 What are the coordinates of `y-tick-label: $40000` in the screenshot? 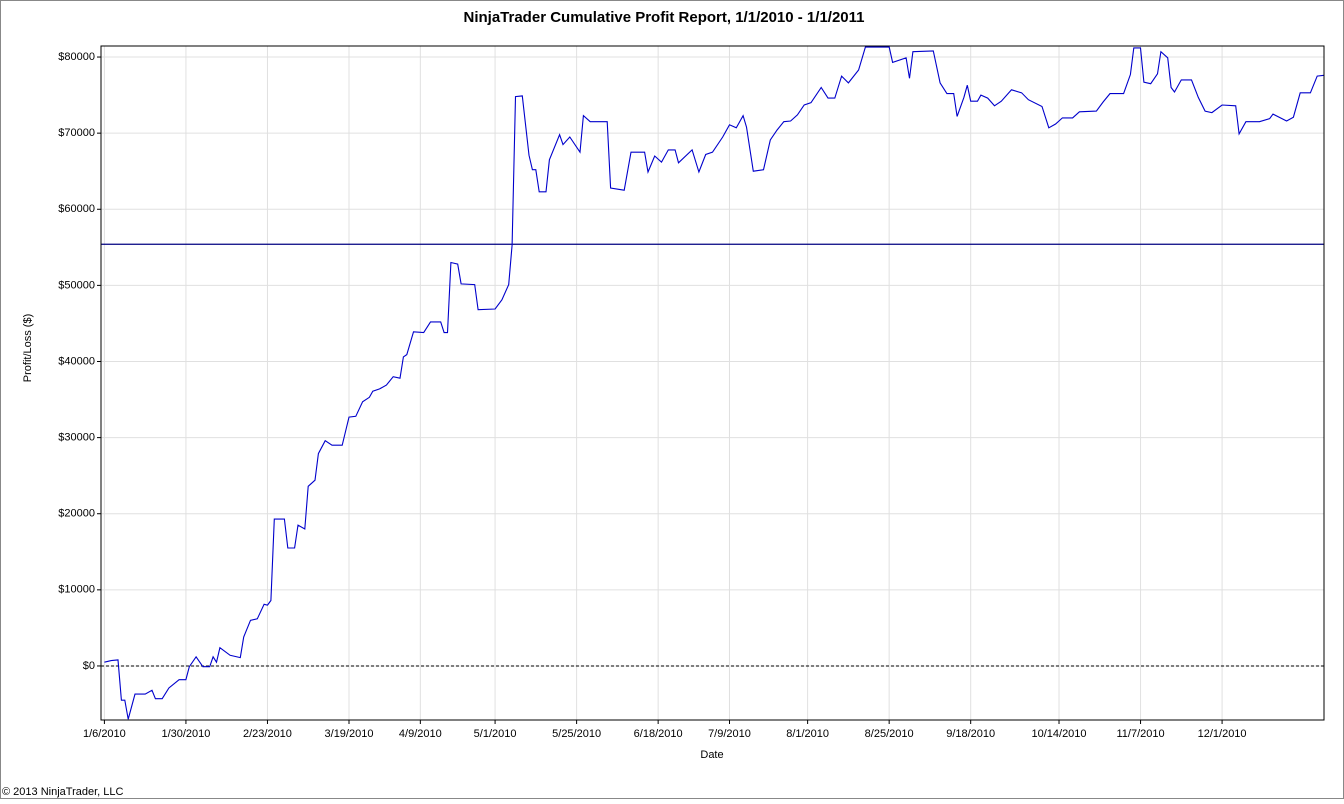 It's located at (76, 361).